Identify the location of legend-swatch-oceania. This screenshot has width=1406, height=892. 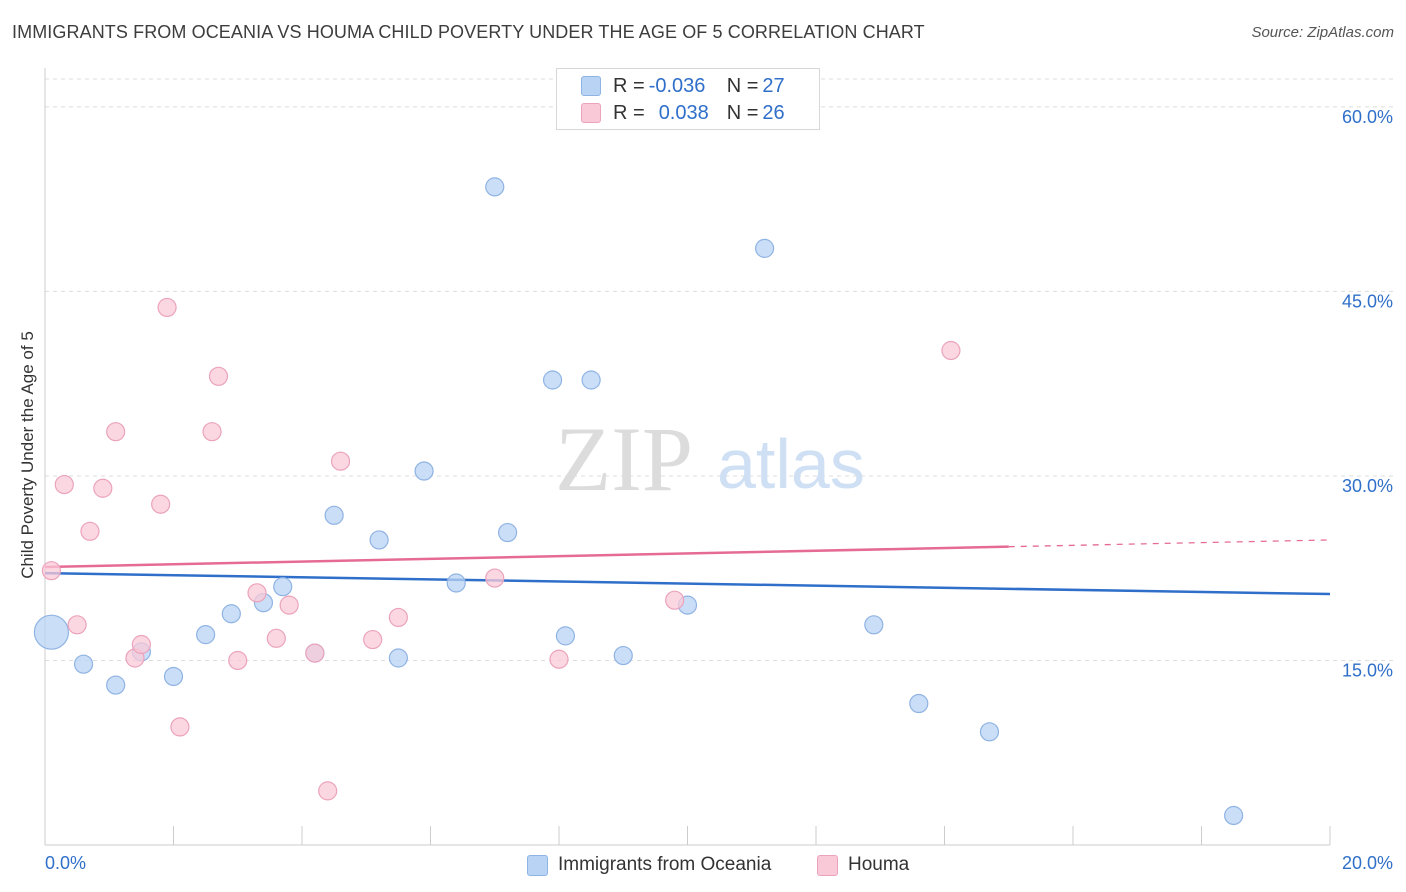
(591, 86).